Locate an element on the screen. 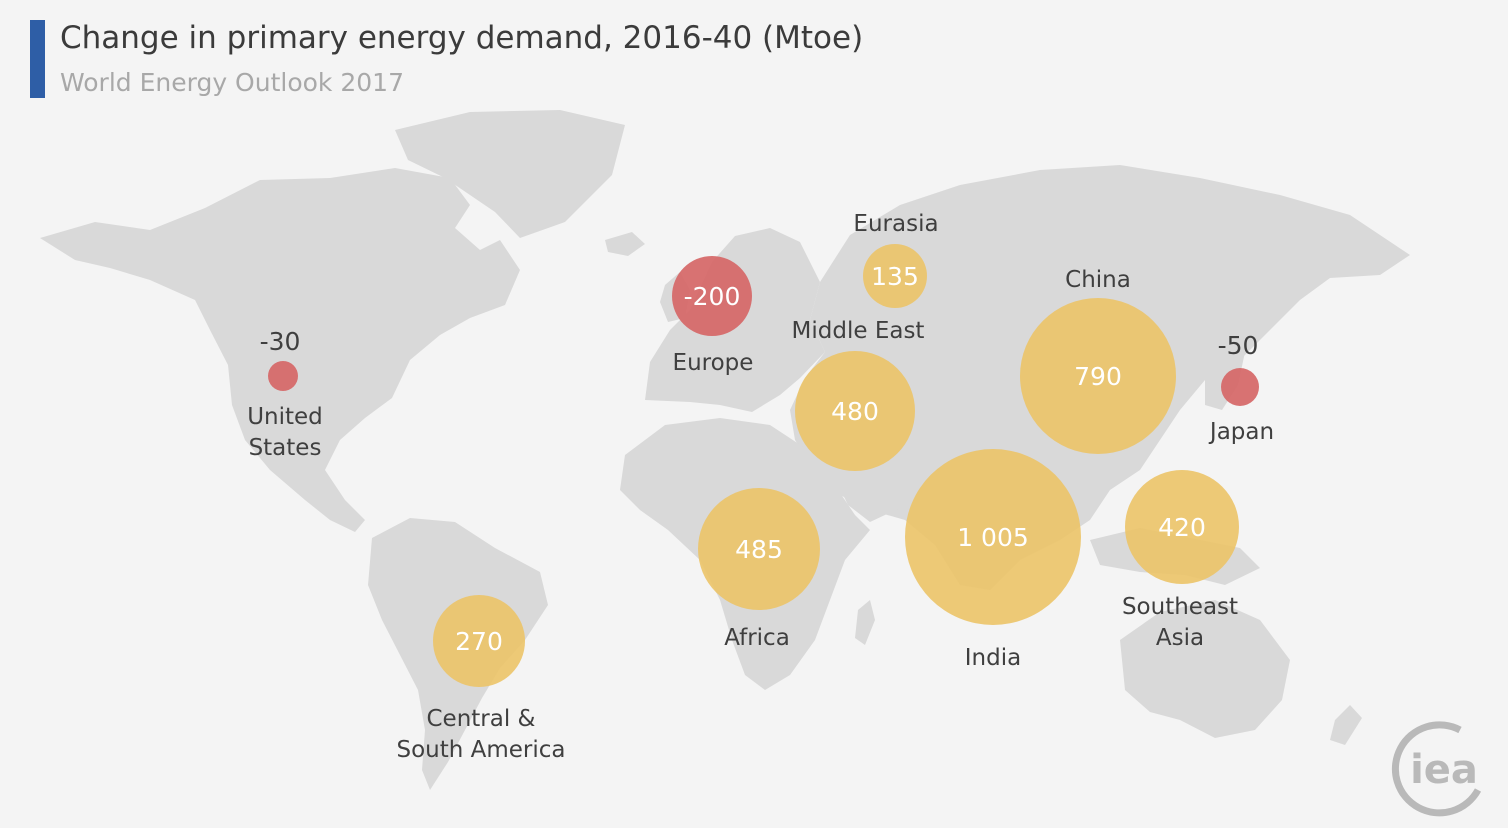 This screenshot has width=1508, height=828. japan-bubble is located at coordinates (1240, 387).